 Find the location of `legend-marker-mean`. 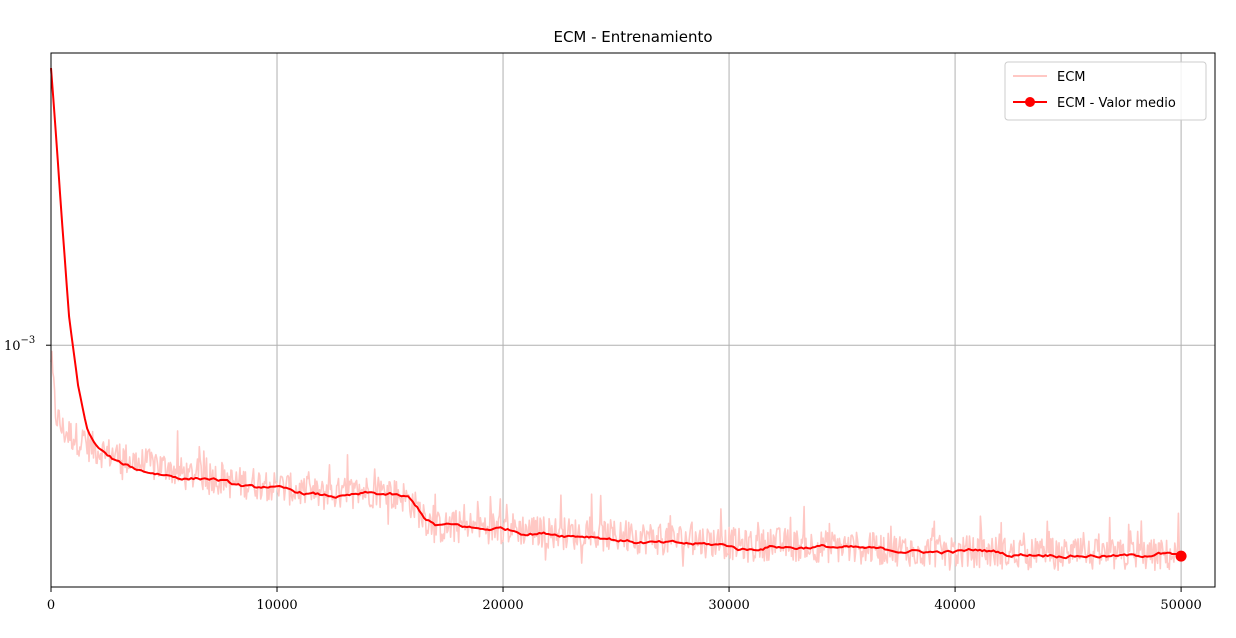

legend-marker-mean is located at coordinates (1030, 102).